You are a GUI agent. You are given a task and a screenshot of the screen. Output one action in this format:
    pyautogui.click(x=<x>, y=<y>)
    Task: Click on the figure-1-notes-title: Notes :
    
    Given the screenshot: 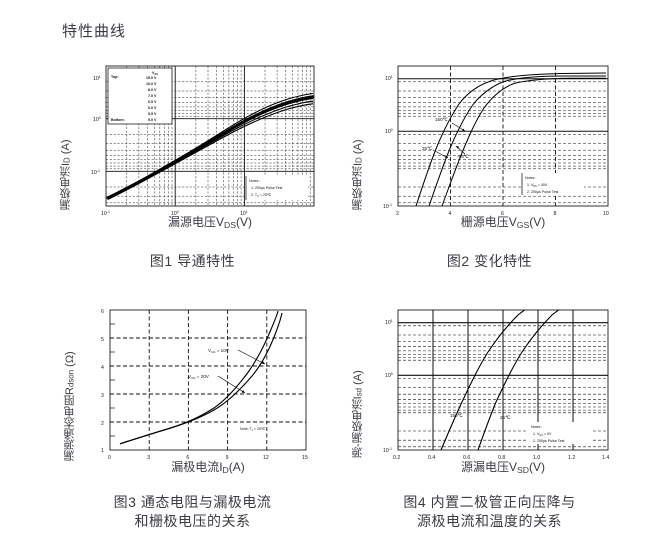 What is the action you would take?
    pyautogui.click(x=254, y=181)
    